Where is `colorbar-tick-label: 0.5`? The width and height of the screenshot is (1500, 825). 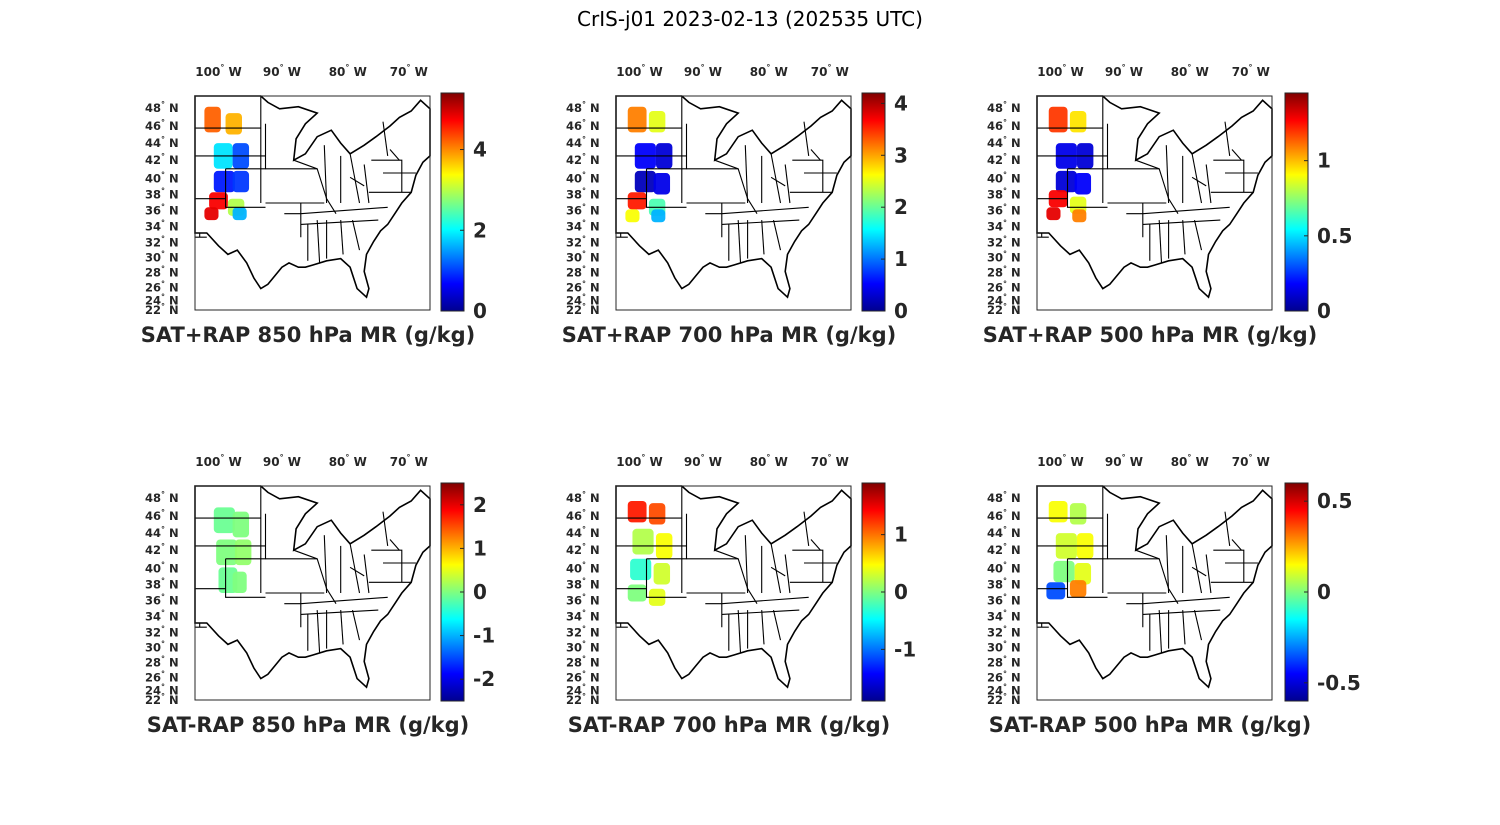
colorbar-tick-label: 0.5 is located at coordinates (1334, 236).